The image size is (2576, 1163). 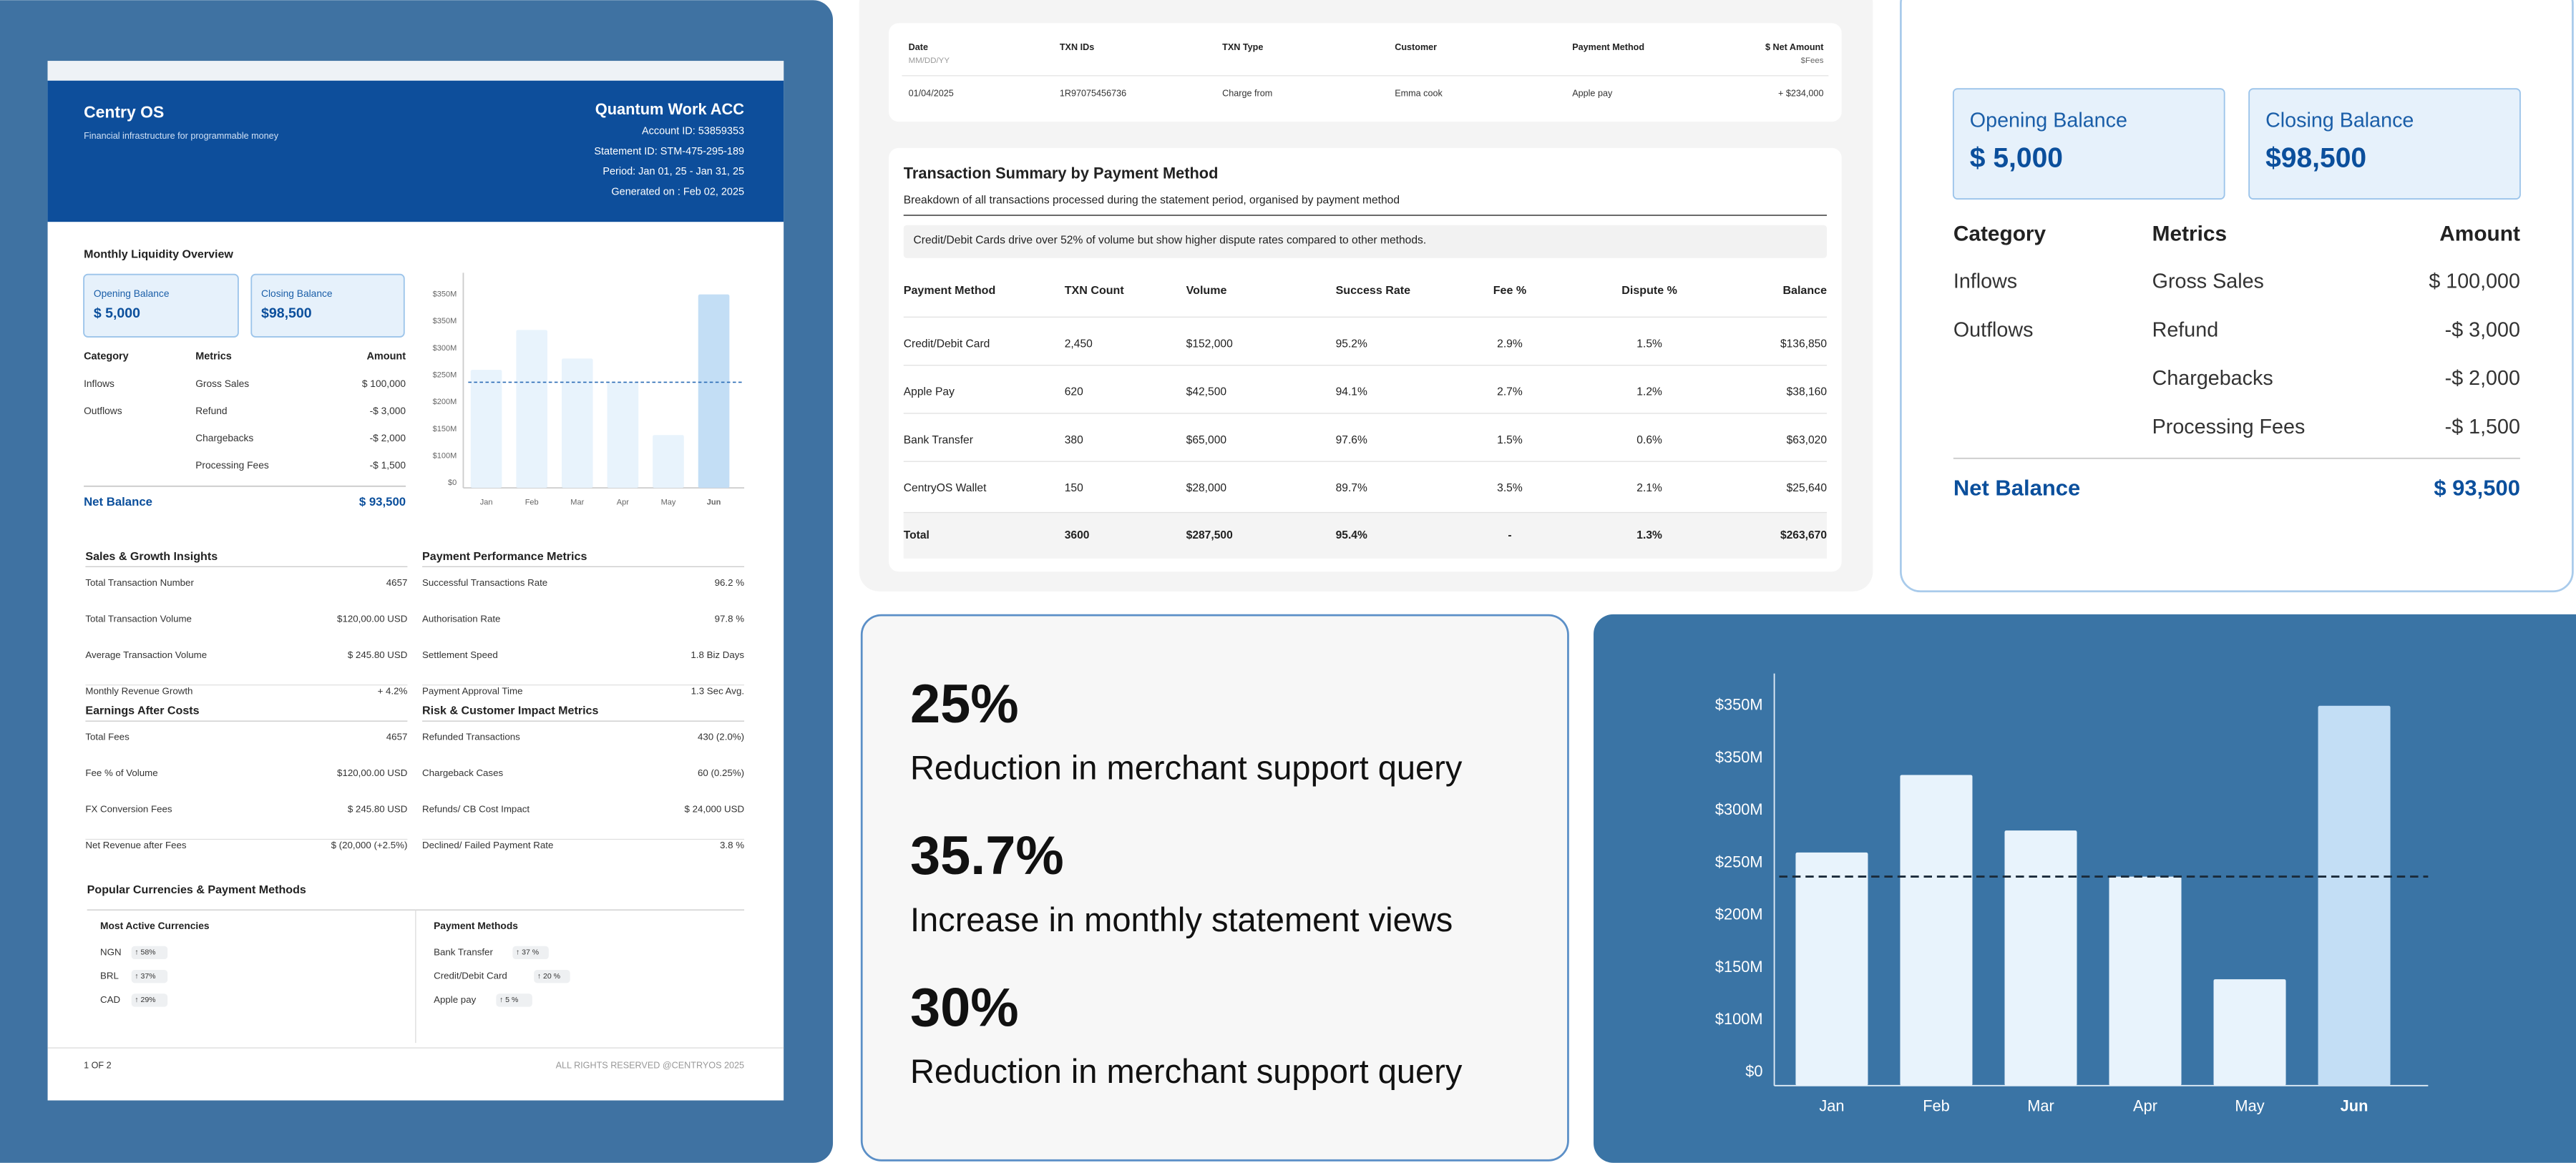 What do you see at coordinates (732, 845) in the screenshot?
I see `metric-value: 3.8 %` at bounding box center [732, 845].